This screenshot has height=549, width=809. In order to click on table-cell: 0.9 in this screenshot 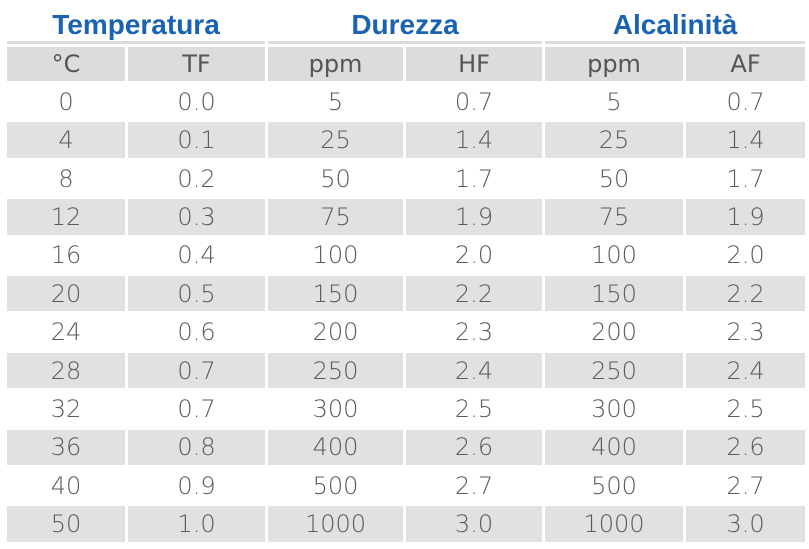, I will do `click(196, 485)`.